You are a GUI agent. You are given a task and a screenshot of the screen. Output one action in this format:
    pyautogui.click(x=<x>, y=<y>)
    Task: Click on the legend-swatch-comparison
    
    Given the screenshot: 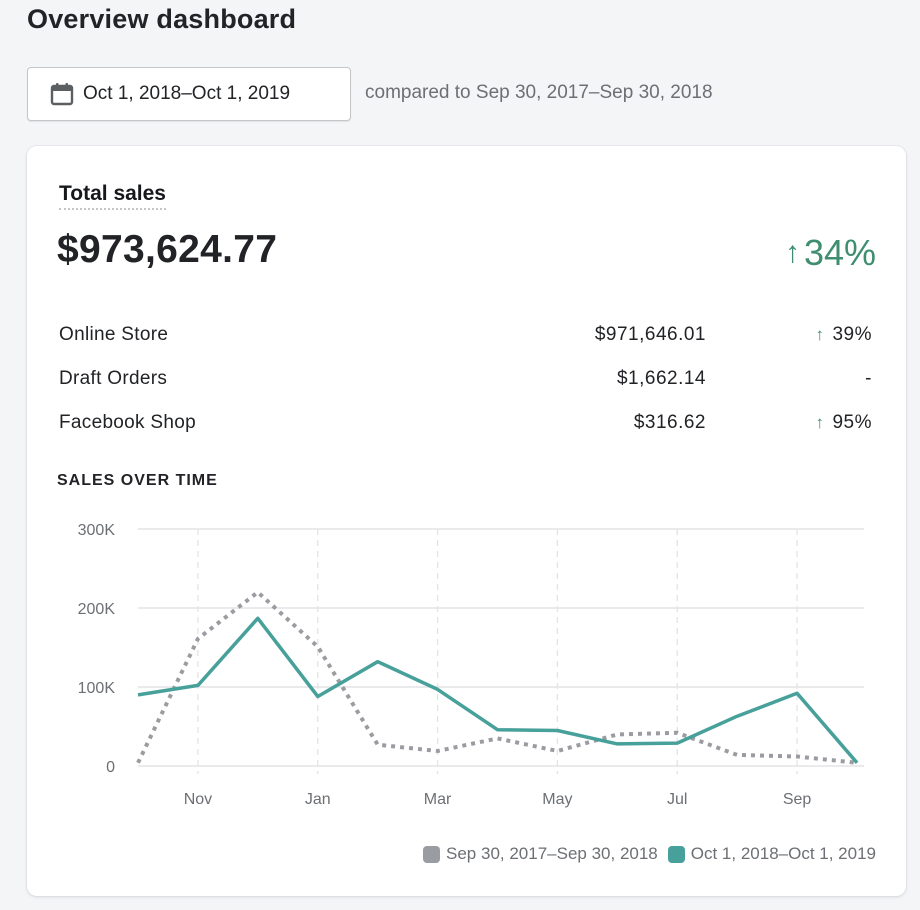 What is the action you would take?
    pyautogui.click(x=432, y=854)
    